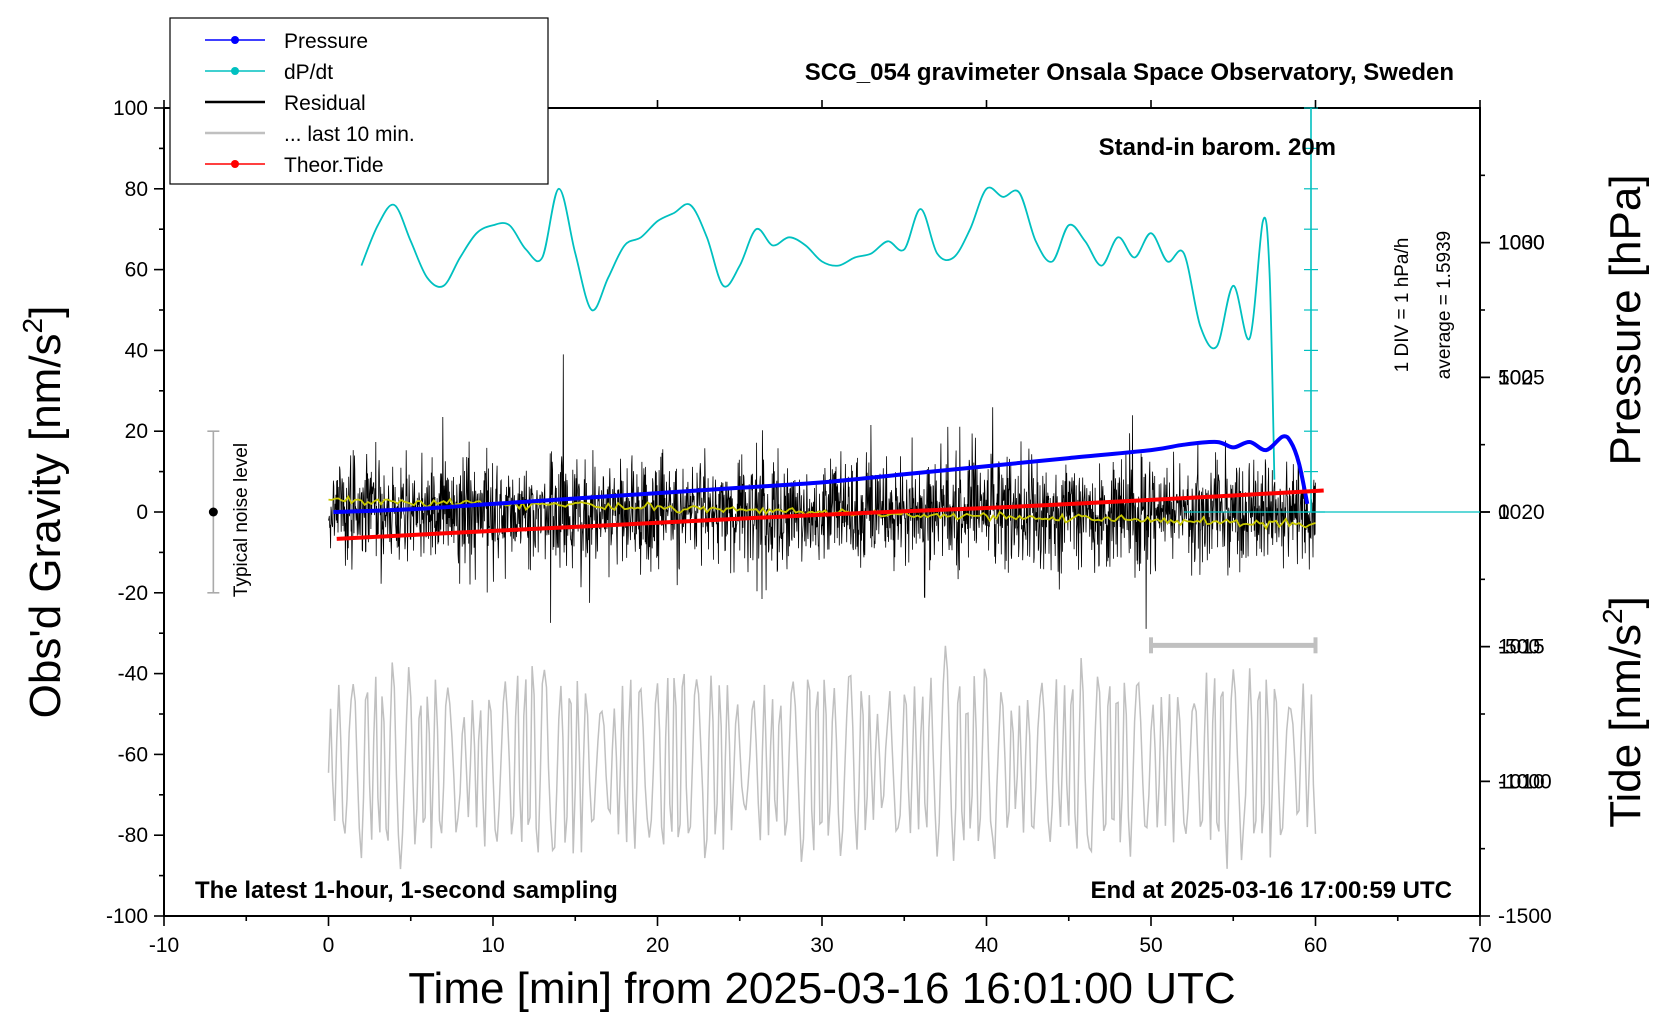  I want to click on legend-item-tide: Theor.Tide, so click(294, 165).